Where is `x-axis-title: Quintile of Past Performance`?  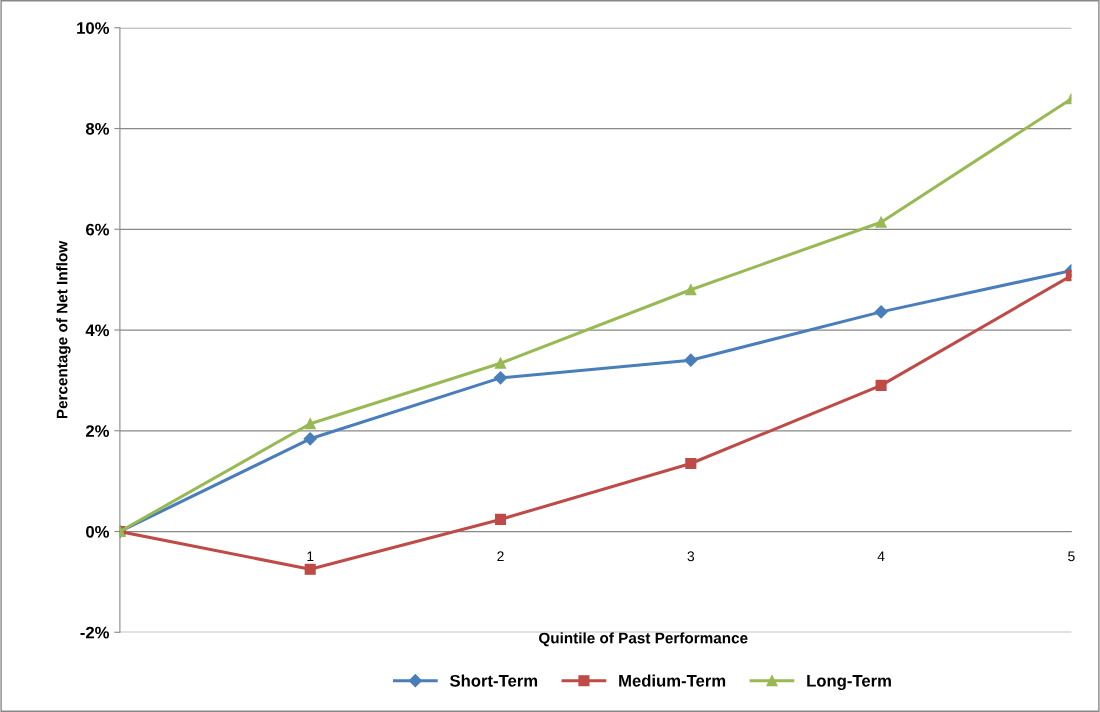 x-axis-title: Quintile of Past Performance is located at coordinates (643, 639).